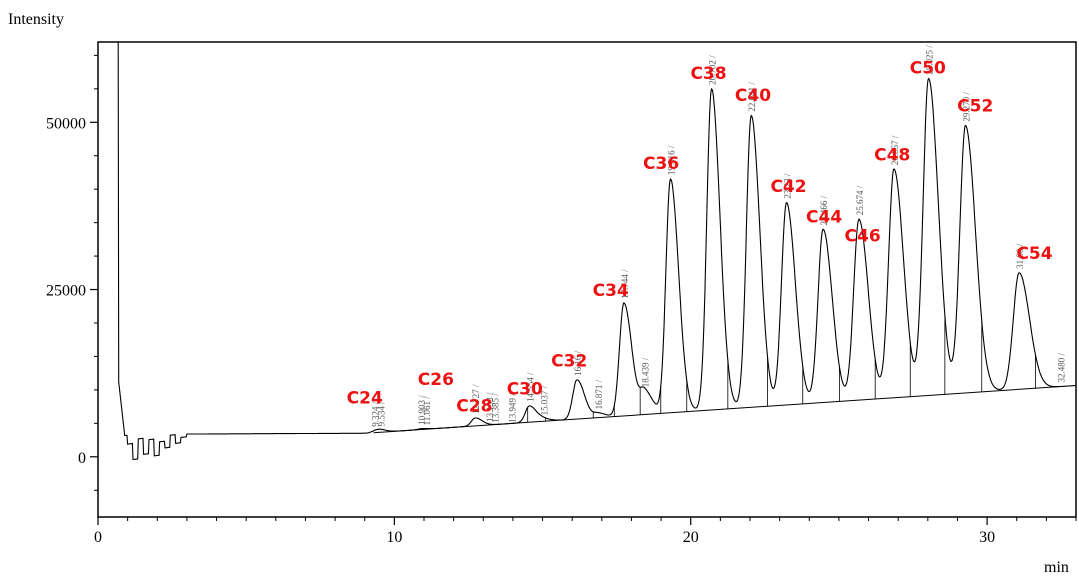 This screenshot has height=581, width=1079. I want to click on peak-annotation: C30, so click(525, 390).